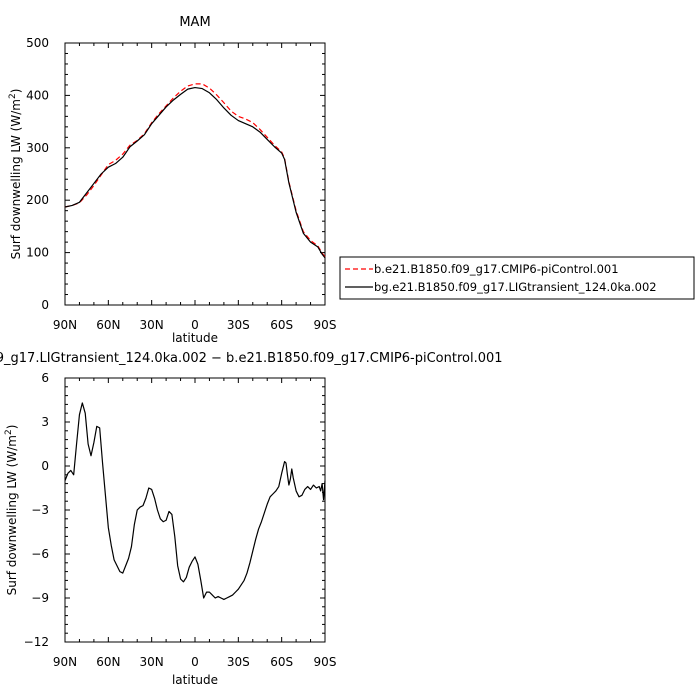 This screenshot has width=700, height=700. I want to click on bottom-x-axis-label: latitude, so click(195, 680).